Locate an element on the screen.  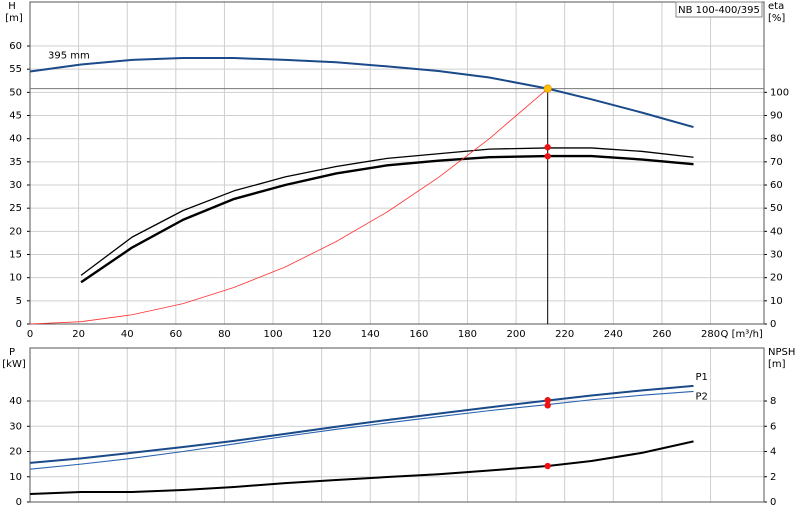
y2-axis-unit: [%] is located at coordinates (776, 18).